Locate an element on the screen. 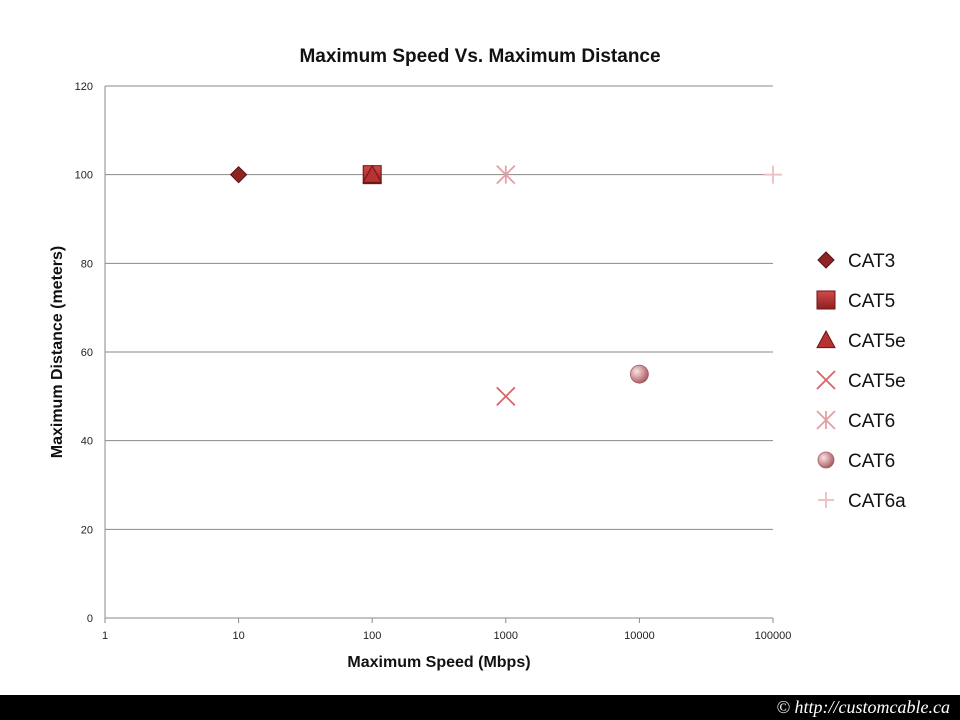  legend: CAT3 CAT5 CAT5e CAT5e CAT6 CAT6 CAT6a is located at coordinates (861, 381).